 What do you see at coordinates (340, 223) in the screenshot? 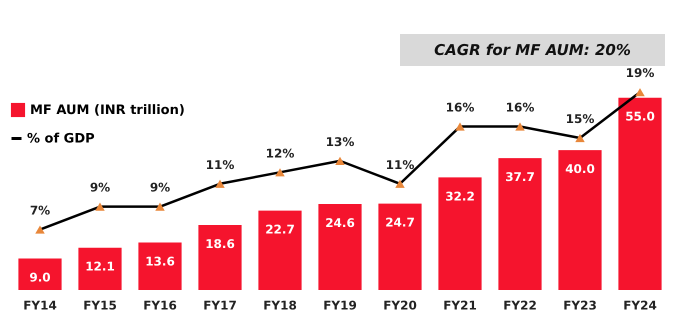
I see `data-label: 24.6` at bounding box center [340, 223].